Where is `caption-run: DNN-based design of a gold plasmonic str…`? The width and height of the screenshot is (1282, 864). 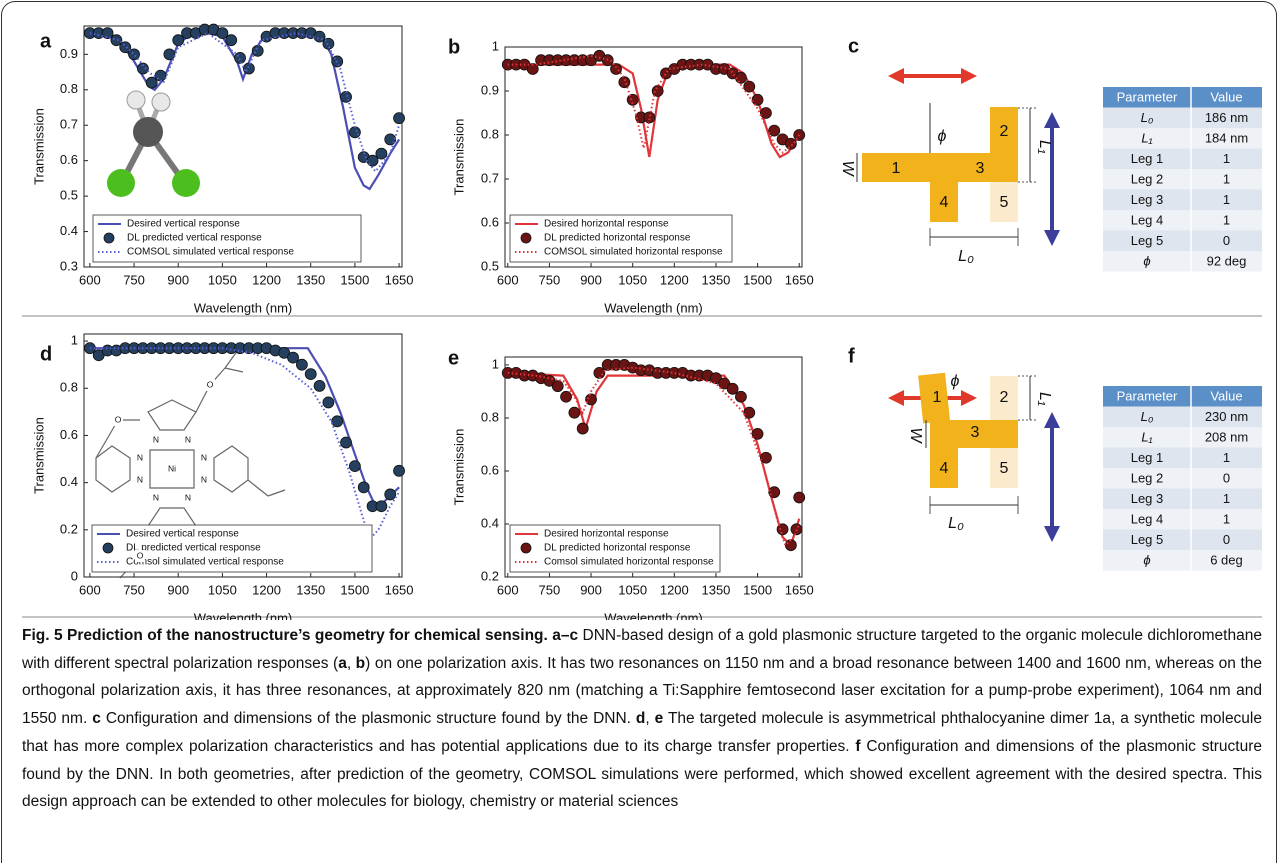 caption-run: DNN-based design of a gold plasmonic str… is located at coordinates (642, 649).